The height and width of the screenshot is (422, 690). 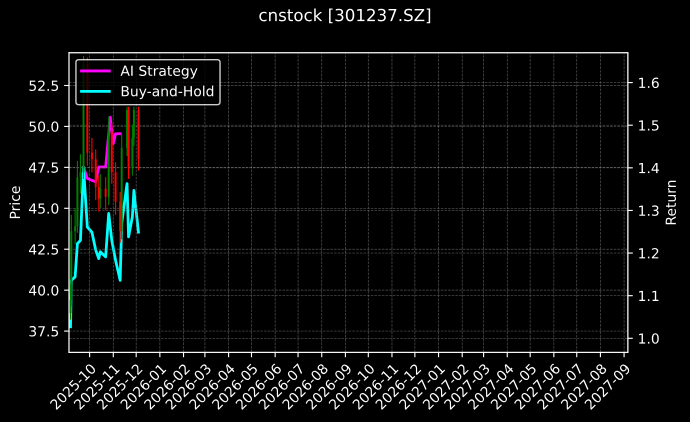 I want to click on y-tick-label: 45.0, so click(x=43, y=208).